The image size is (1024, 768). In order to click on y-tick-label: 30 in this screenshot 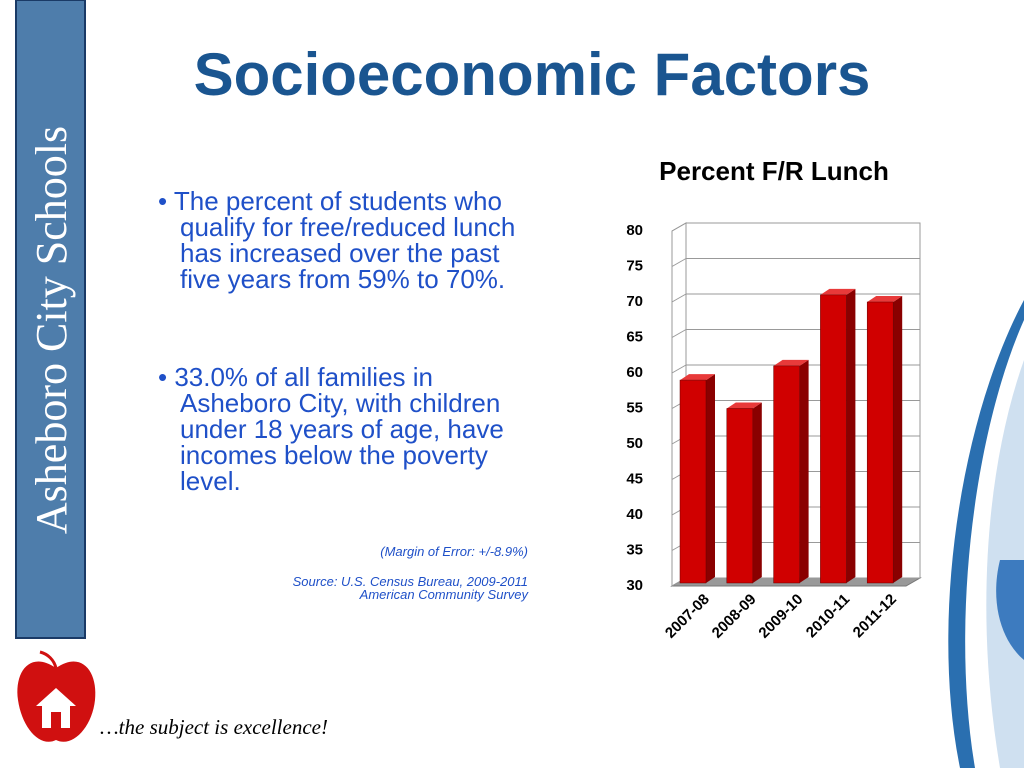, I will do `click(634, 585)`.